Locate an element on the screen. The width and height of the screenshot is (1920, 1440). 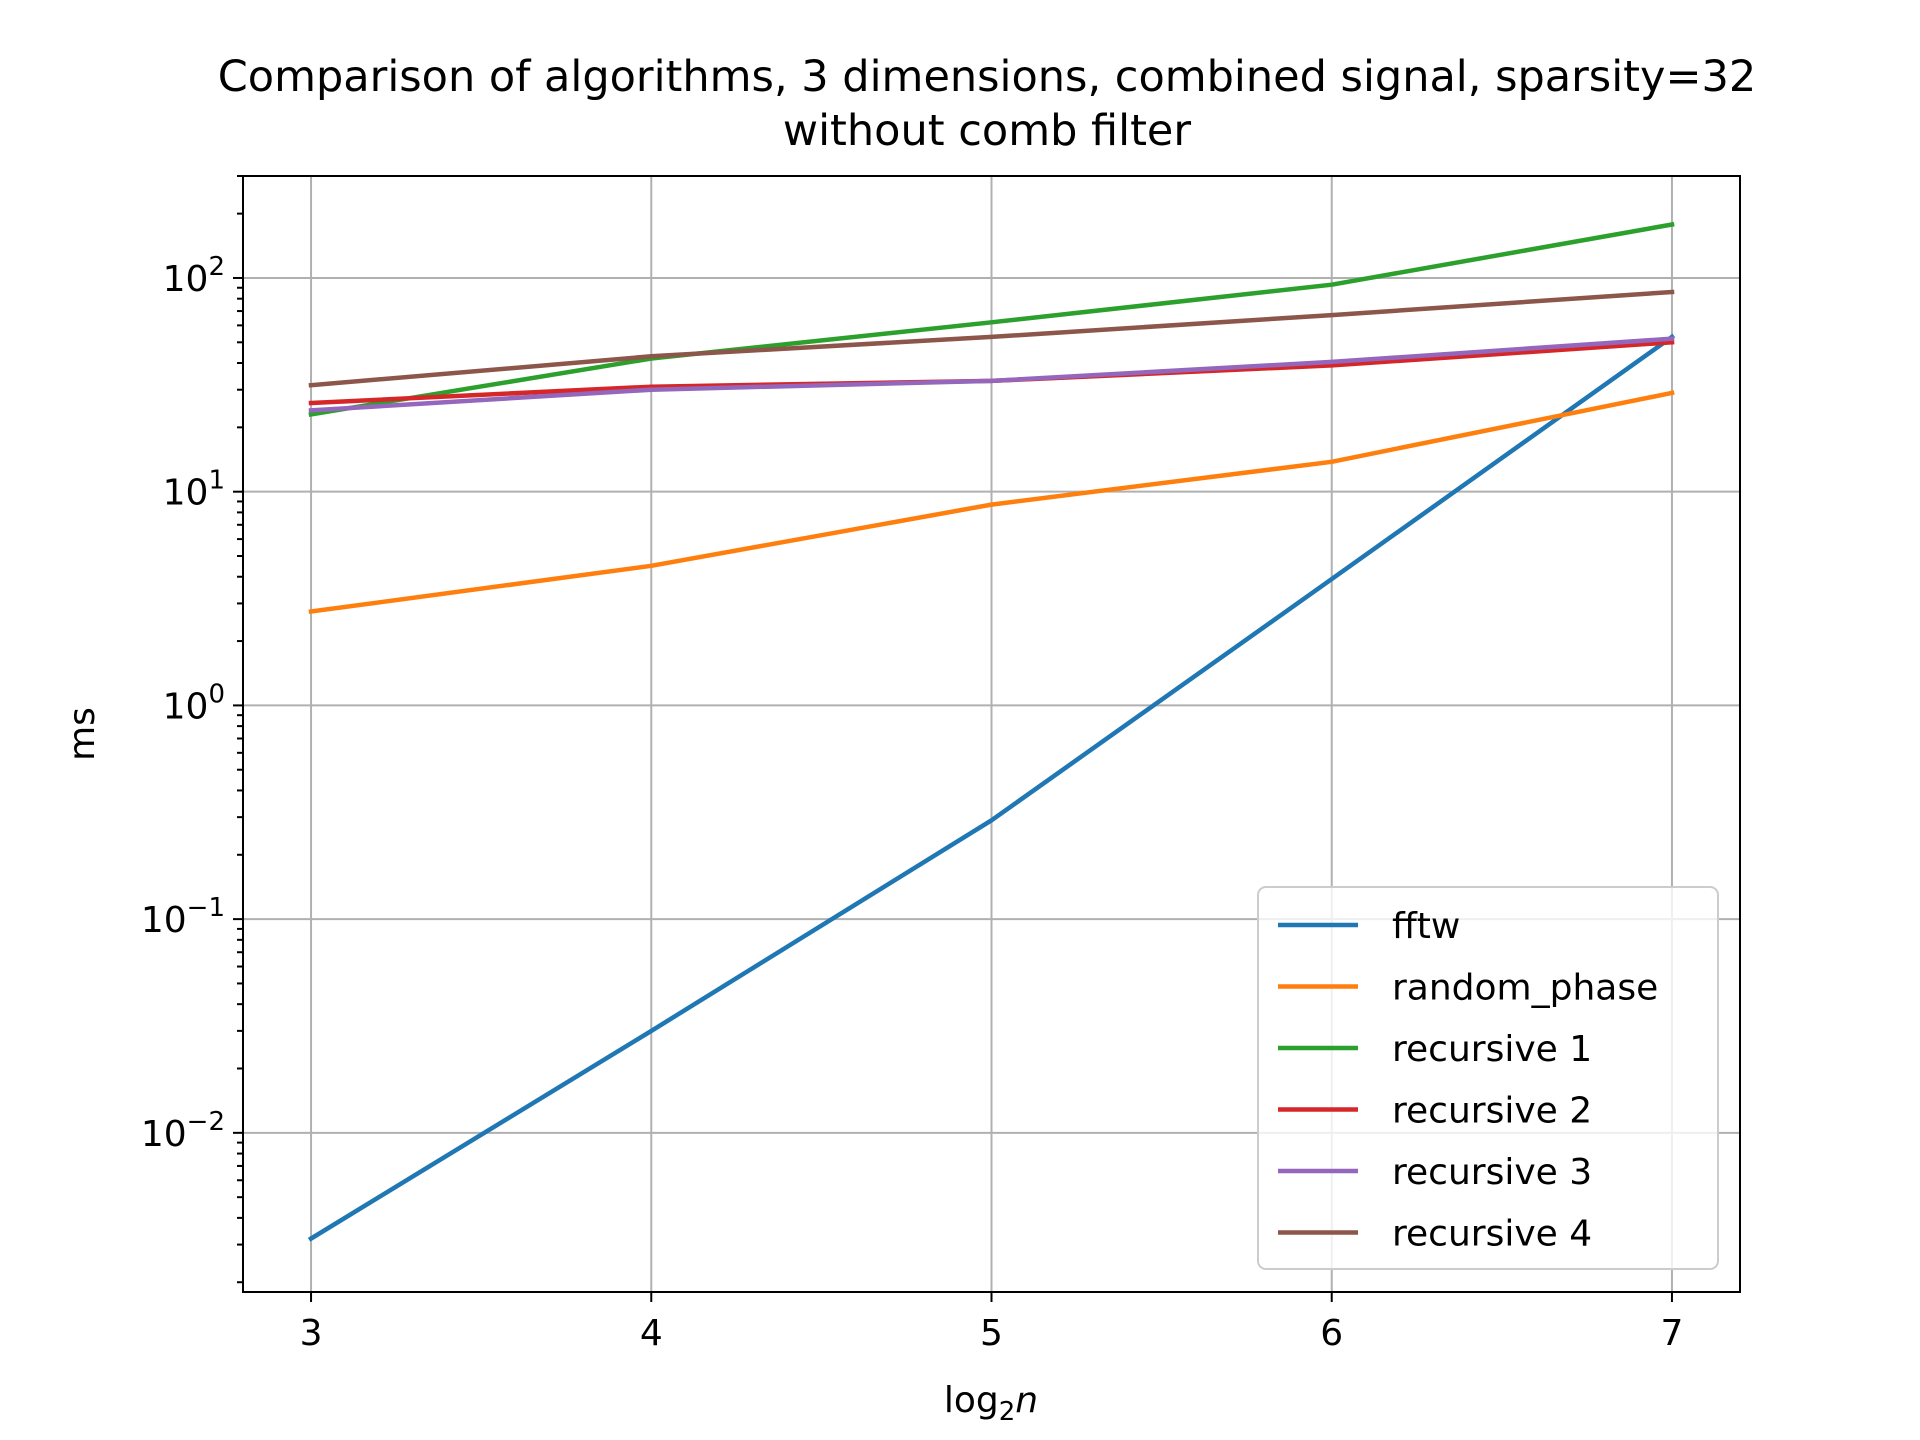
legend-label: fftw is located at coordinates (1426, 926).